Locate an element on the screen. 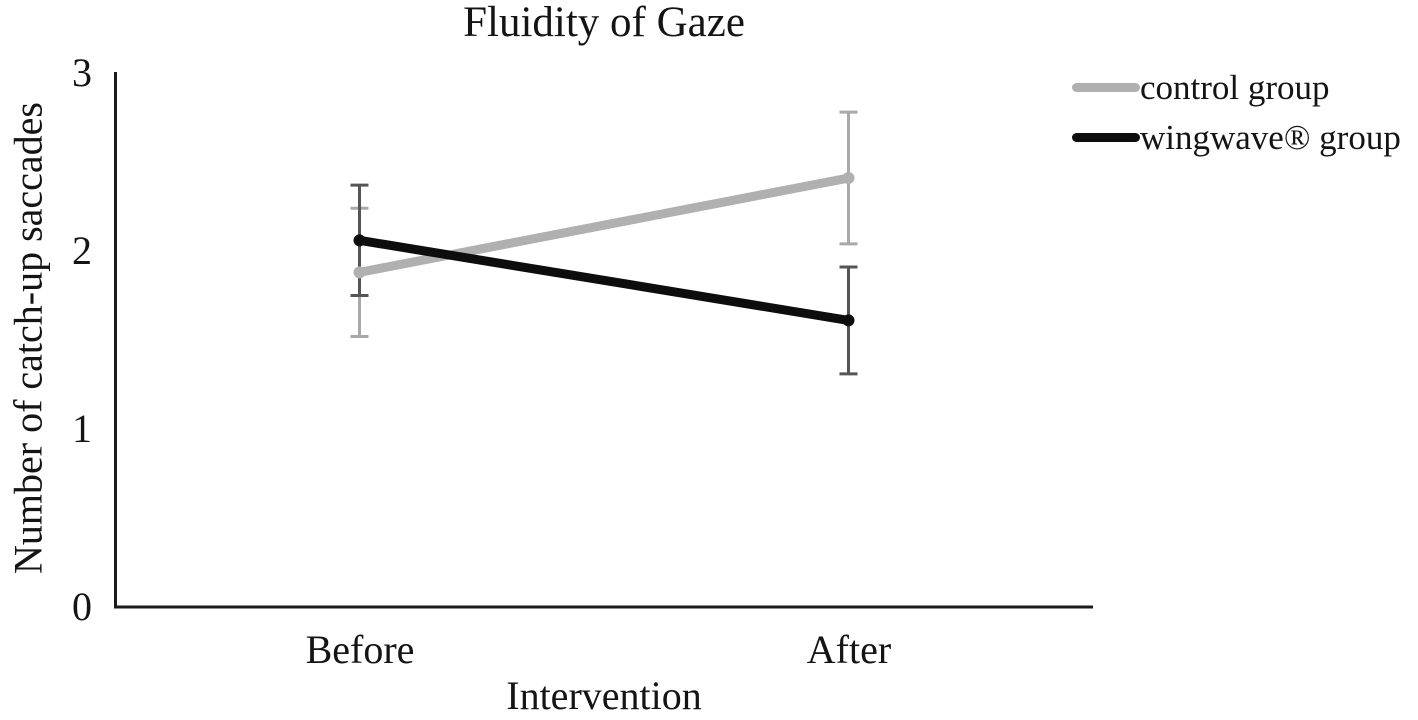  series-line-wingwave is located at coordinates (604, 280).